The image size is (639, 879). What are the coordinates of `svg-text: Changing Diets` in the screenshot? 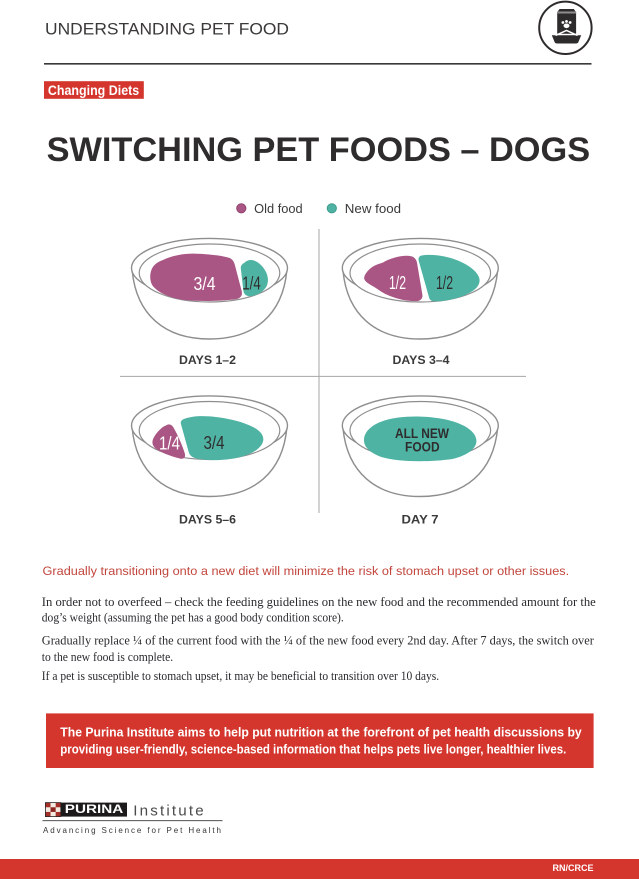 It's located at (93, 90).